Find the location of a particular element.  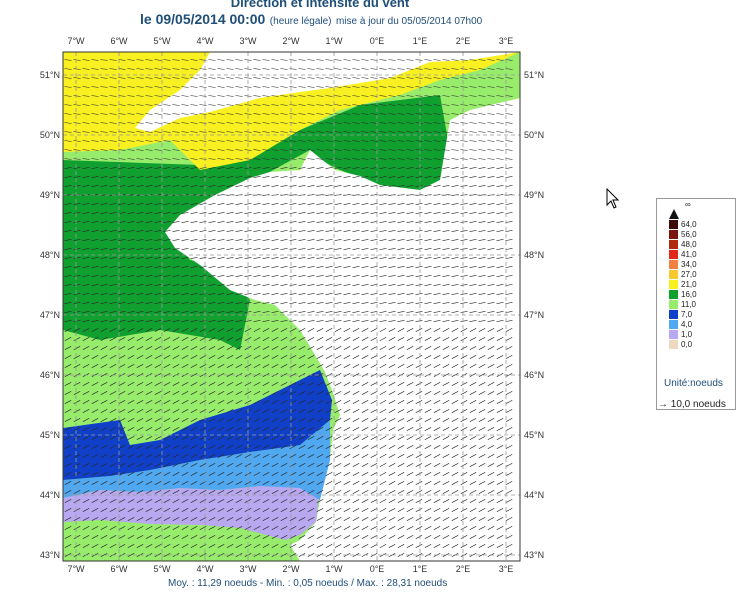

legend-label: 0,0 is located at coordinates (687, 344).